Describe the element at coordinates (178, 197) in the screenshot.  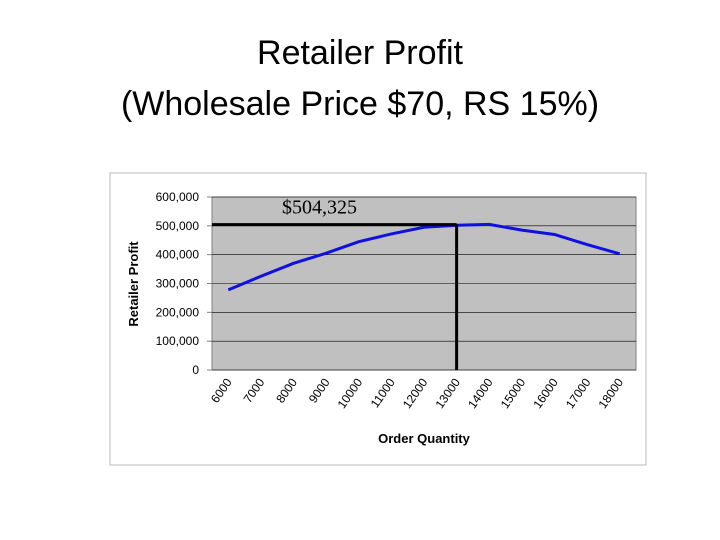
I see `y-tick-label: 600,000` at that location.